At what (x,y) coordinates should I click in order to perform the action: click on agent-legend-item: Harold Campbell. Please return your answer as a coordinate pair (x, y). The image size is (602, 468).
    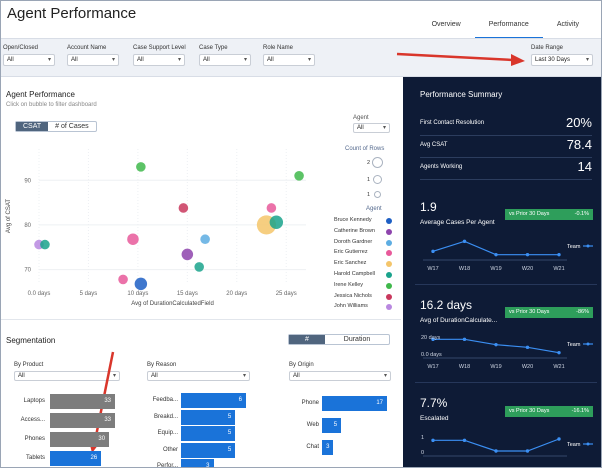
    Looking at the image, I should click on (354, 274).